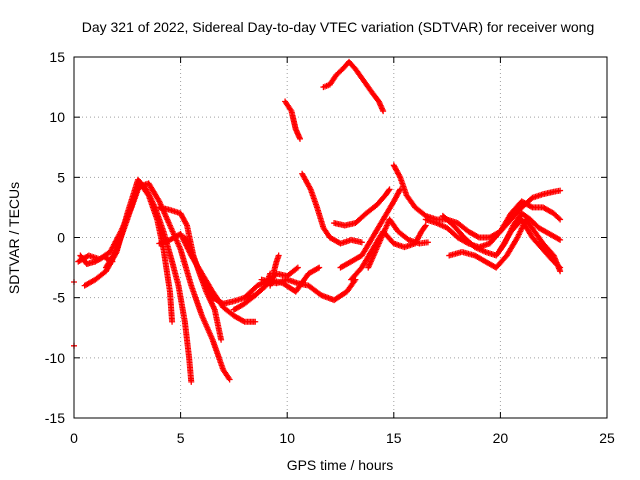 The width and height of the screenshot is (640, 480). What do you see at coordinates (340, 465) in the screenshot?
I see `x-axis-label: GPS time / hours` at bounding box center [340, 465].